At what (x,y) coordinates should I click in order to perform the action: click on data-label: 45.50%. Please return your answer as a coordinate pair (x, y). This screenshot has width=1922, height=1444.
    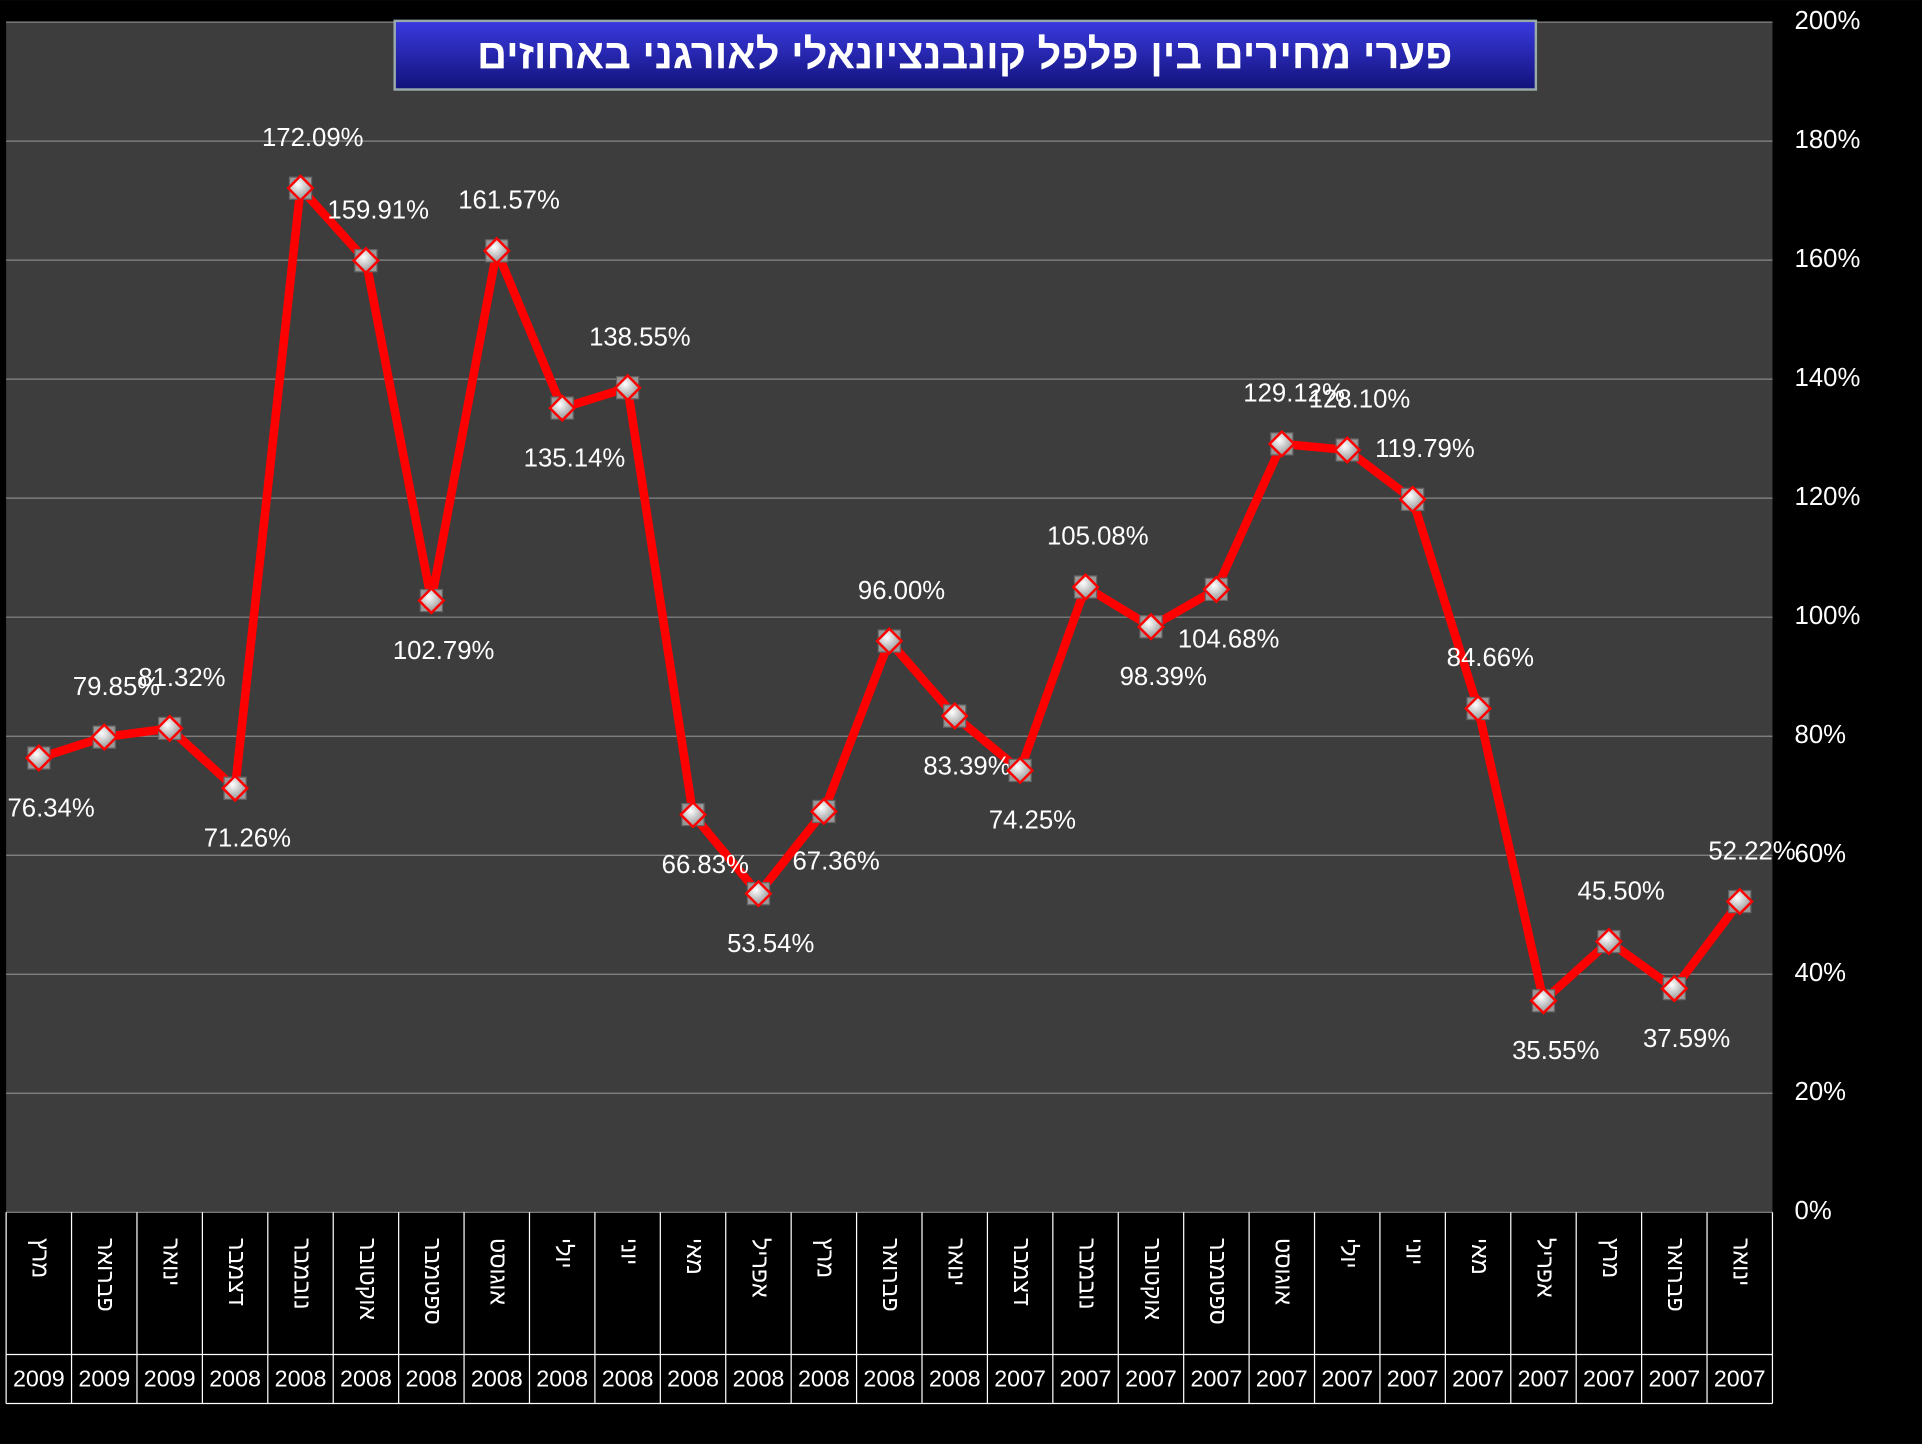
    Looking at the image, I should click on (1621, 891).